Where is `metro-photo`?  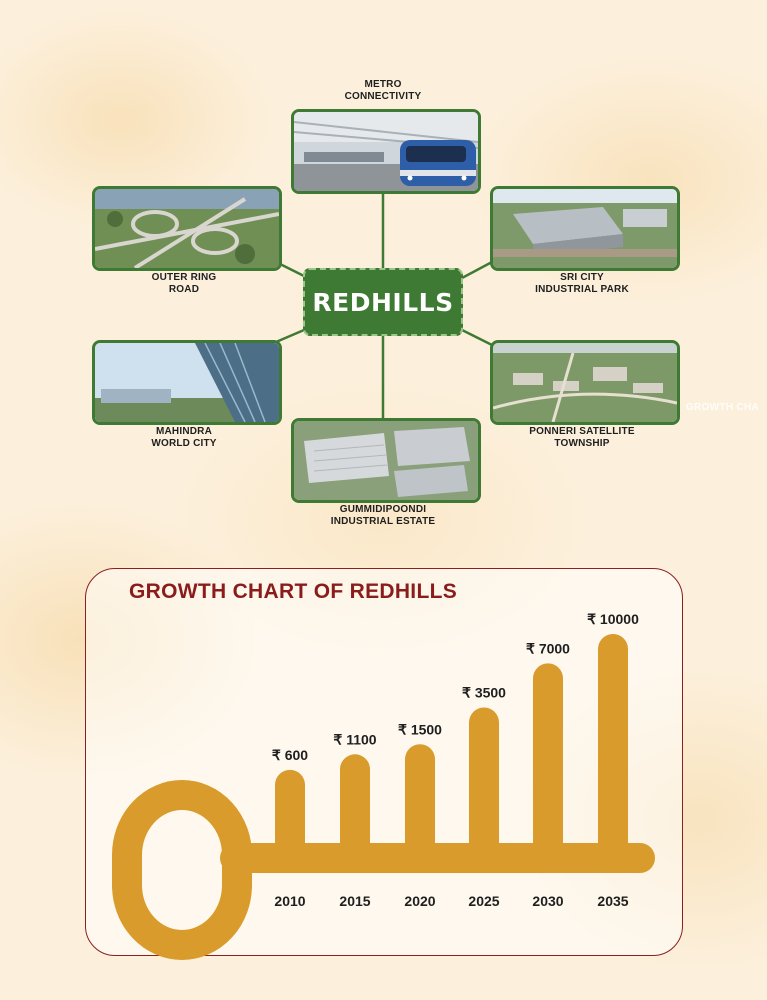 metro-photo is located at coordinates (386, 151).